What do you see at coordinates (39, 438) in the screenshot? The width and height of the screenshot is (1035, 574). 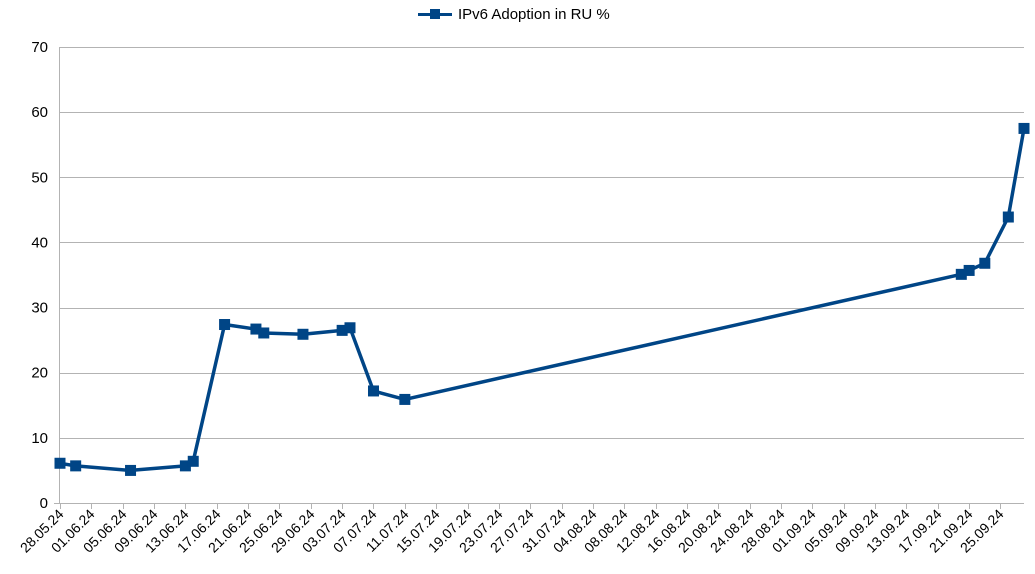 I see `y-tick-label: 10` at bounding box center [39, 438].